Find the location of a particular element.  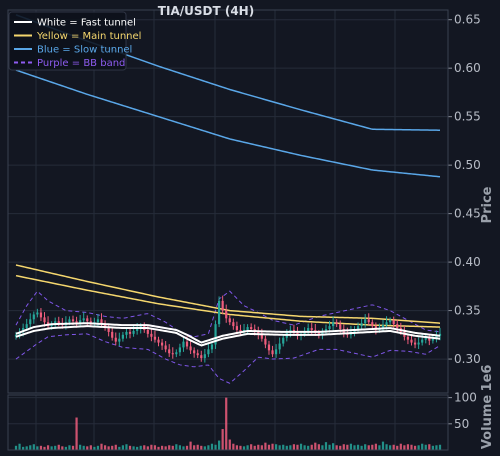

volume-panel-frame is located at coordinates (228, 422).